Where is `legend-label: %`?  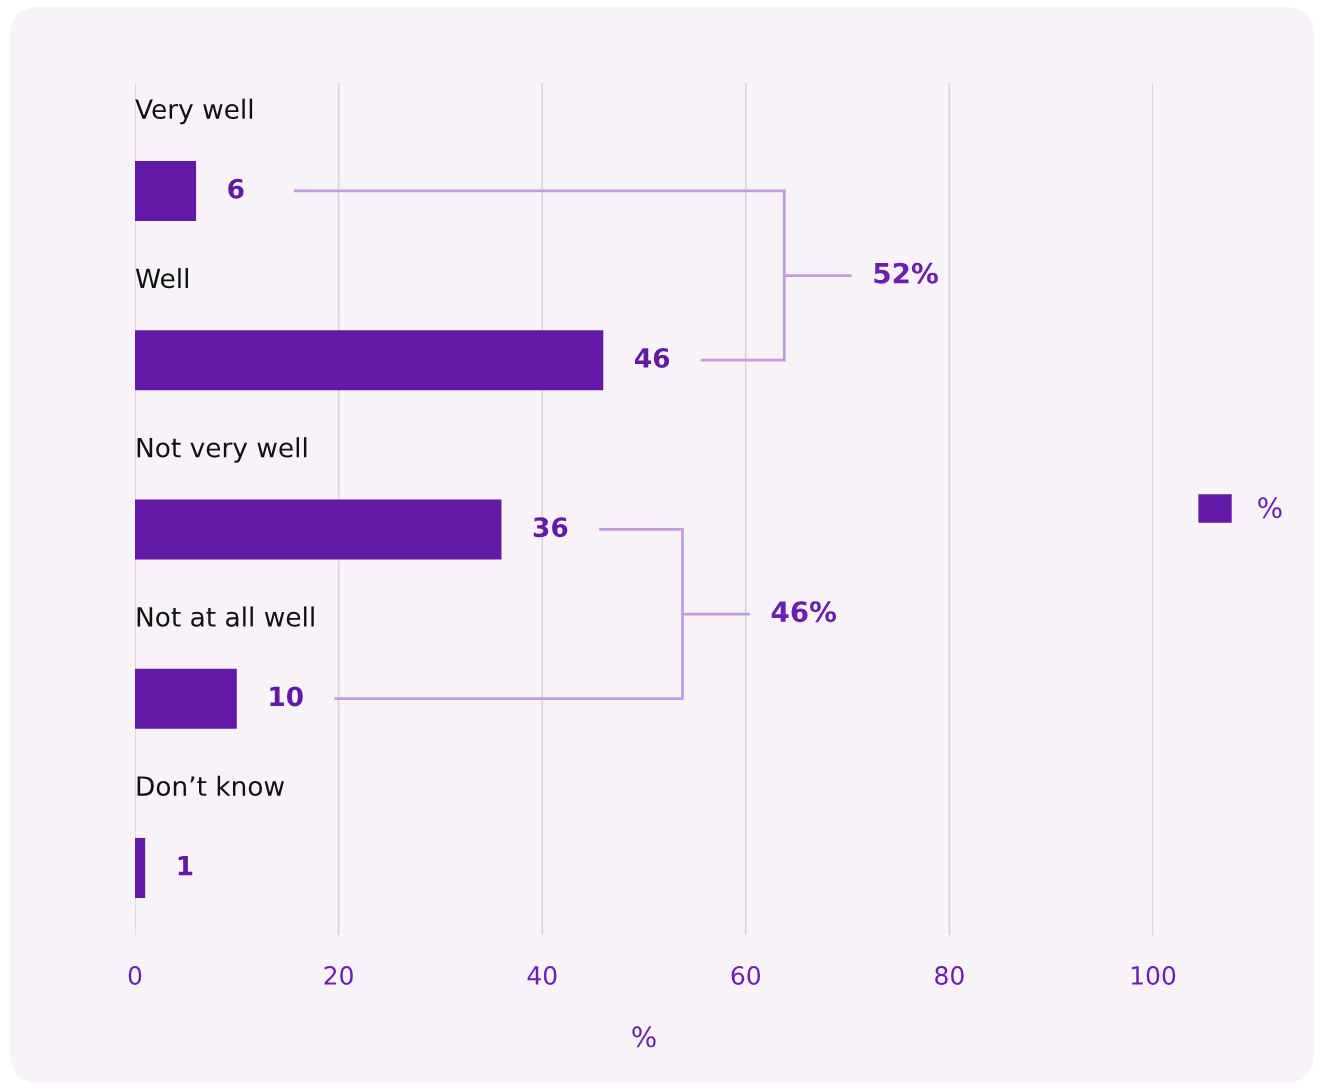
legend-label: % is located at coordinates (1270, 508).